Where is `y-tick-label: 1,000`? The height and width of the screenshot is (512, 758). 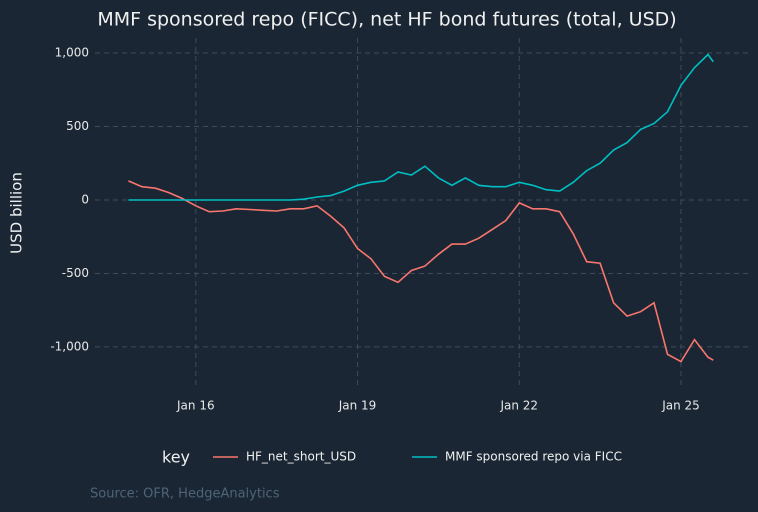 y-tick-label: 1,000 is located at coordinates (72, 52).